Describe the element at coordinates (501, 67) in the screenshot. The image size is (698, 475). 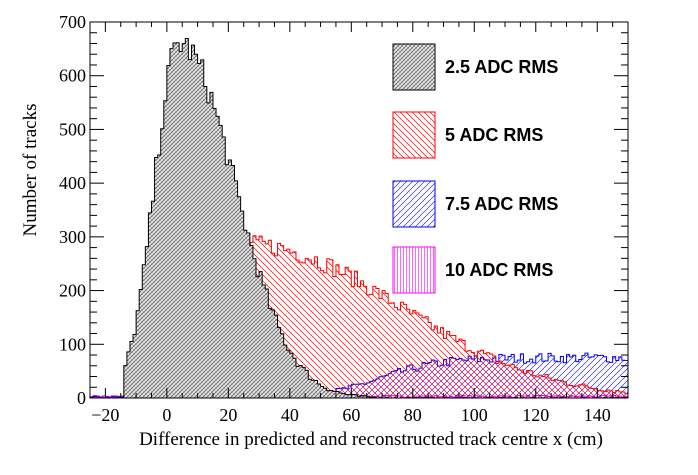
I see `legend-label: 2.5 ADC RMS` at that location.